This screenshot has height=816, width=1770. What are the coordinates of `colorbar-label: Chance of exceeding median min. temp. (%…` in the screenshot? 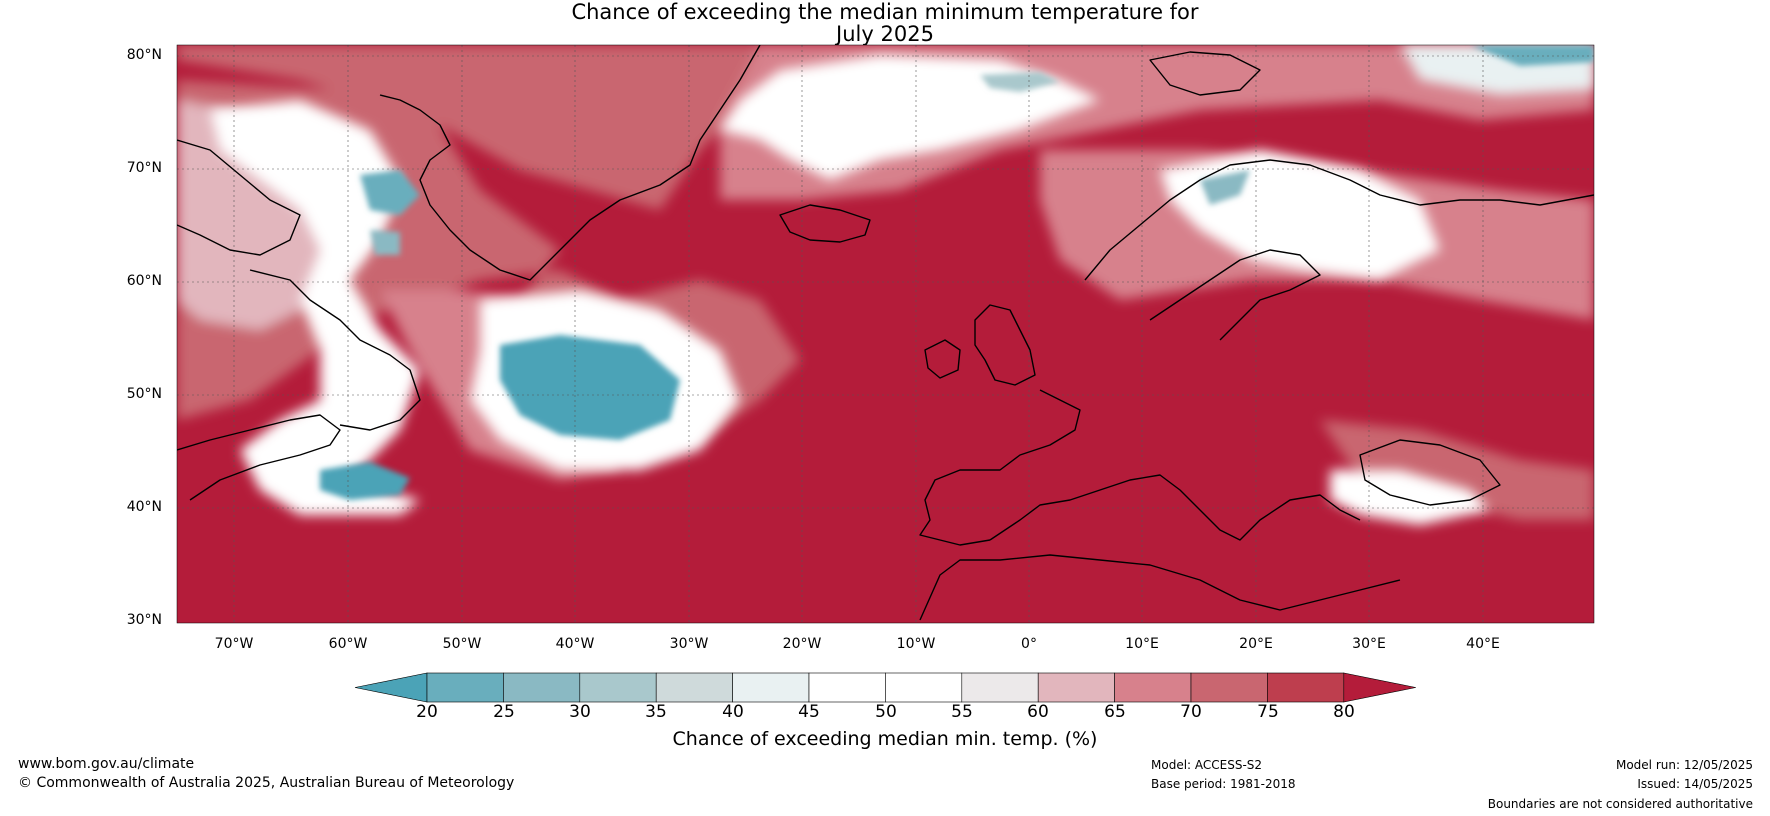 It's located at (885, 739).